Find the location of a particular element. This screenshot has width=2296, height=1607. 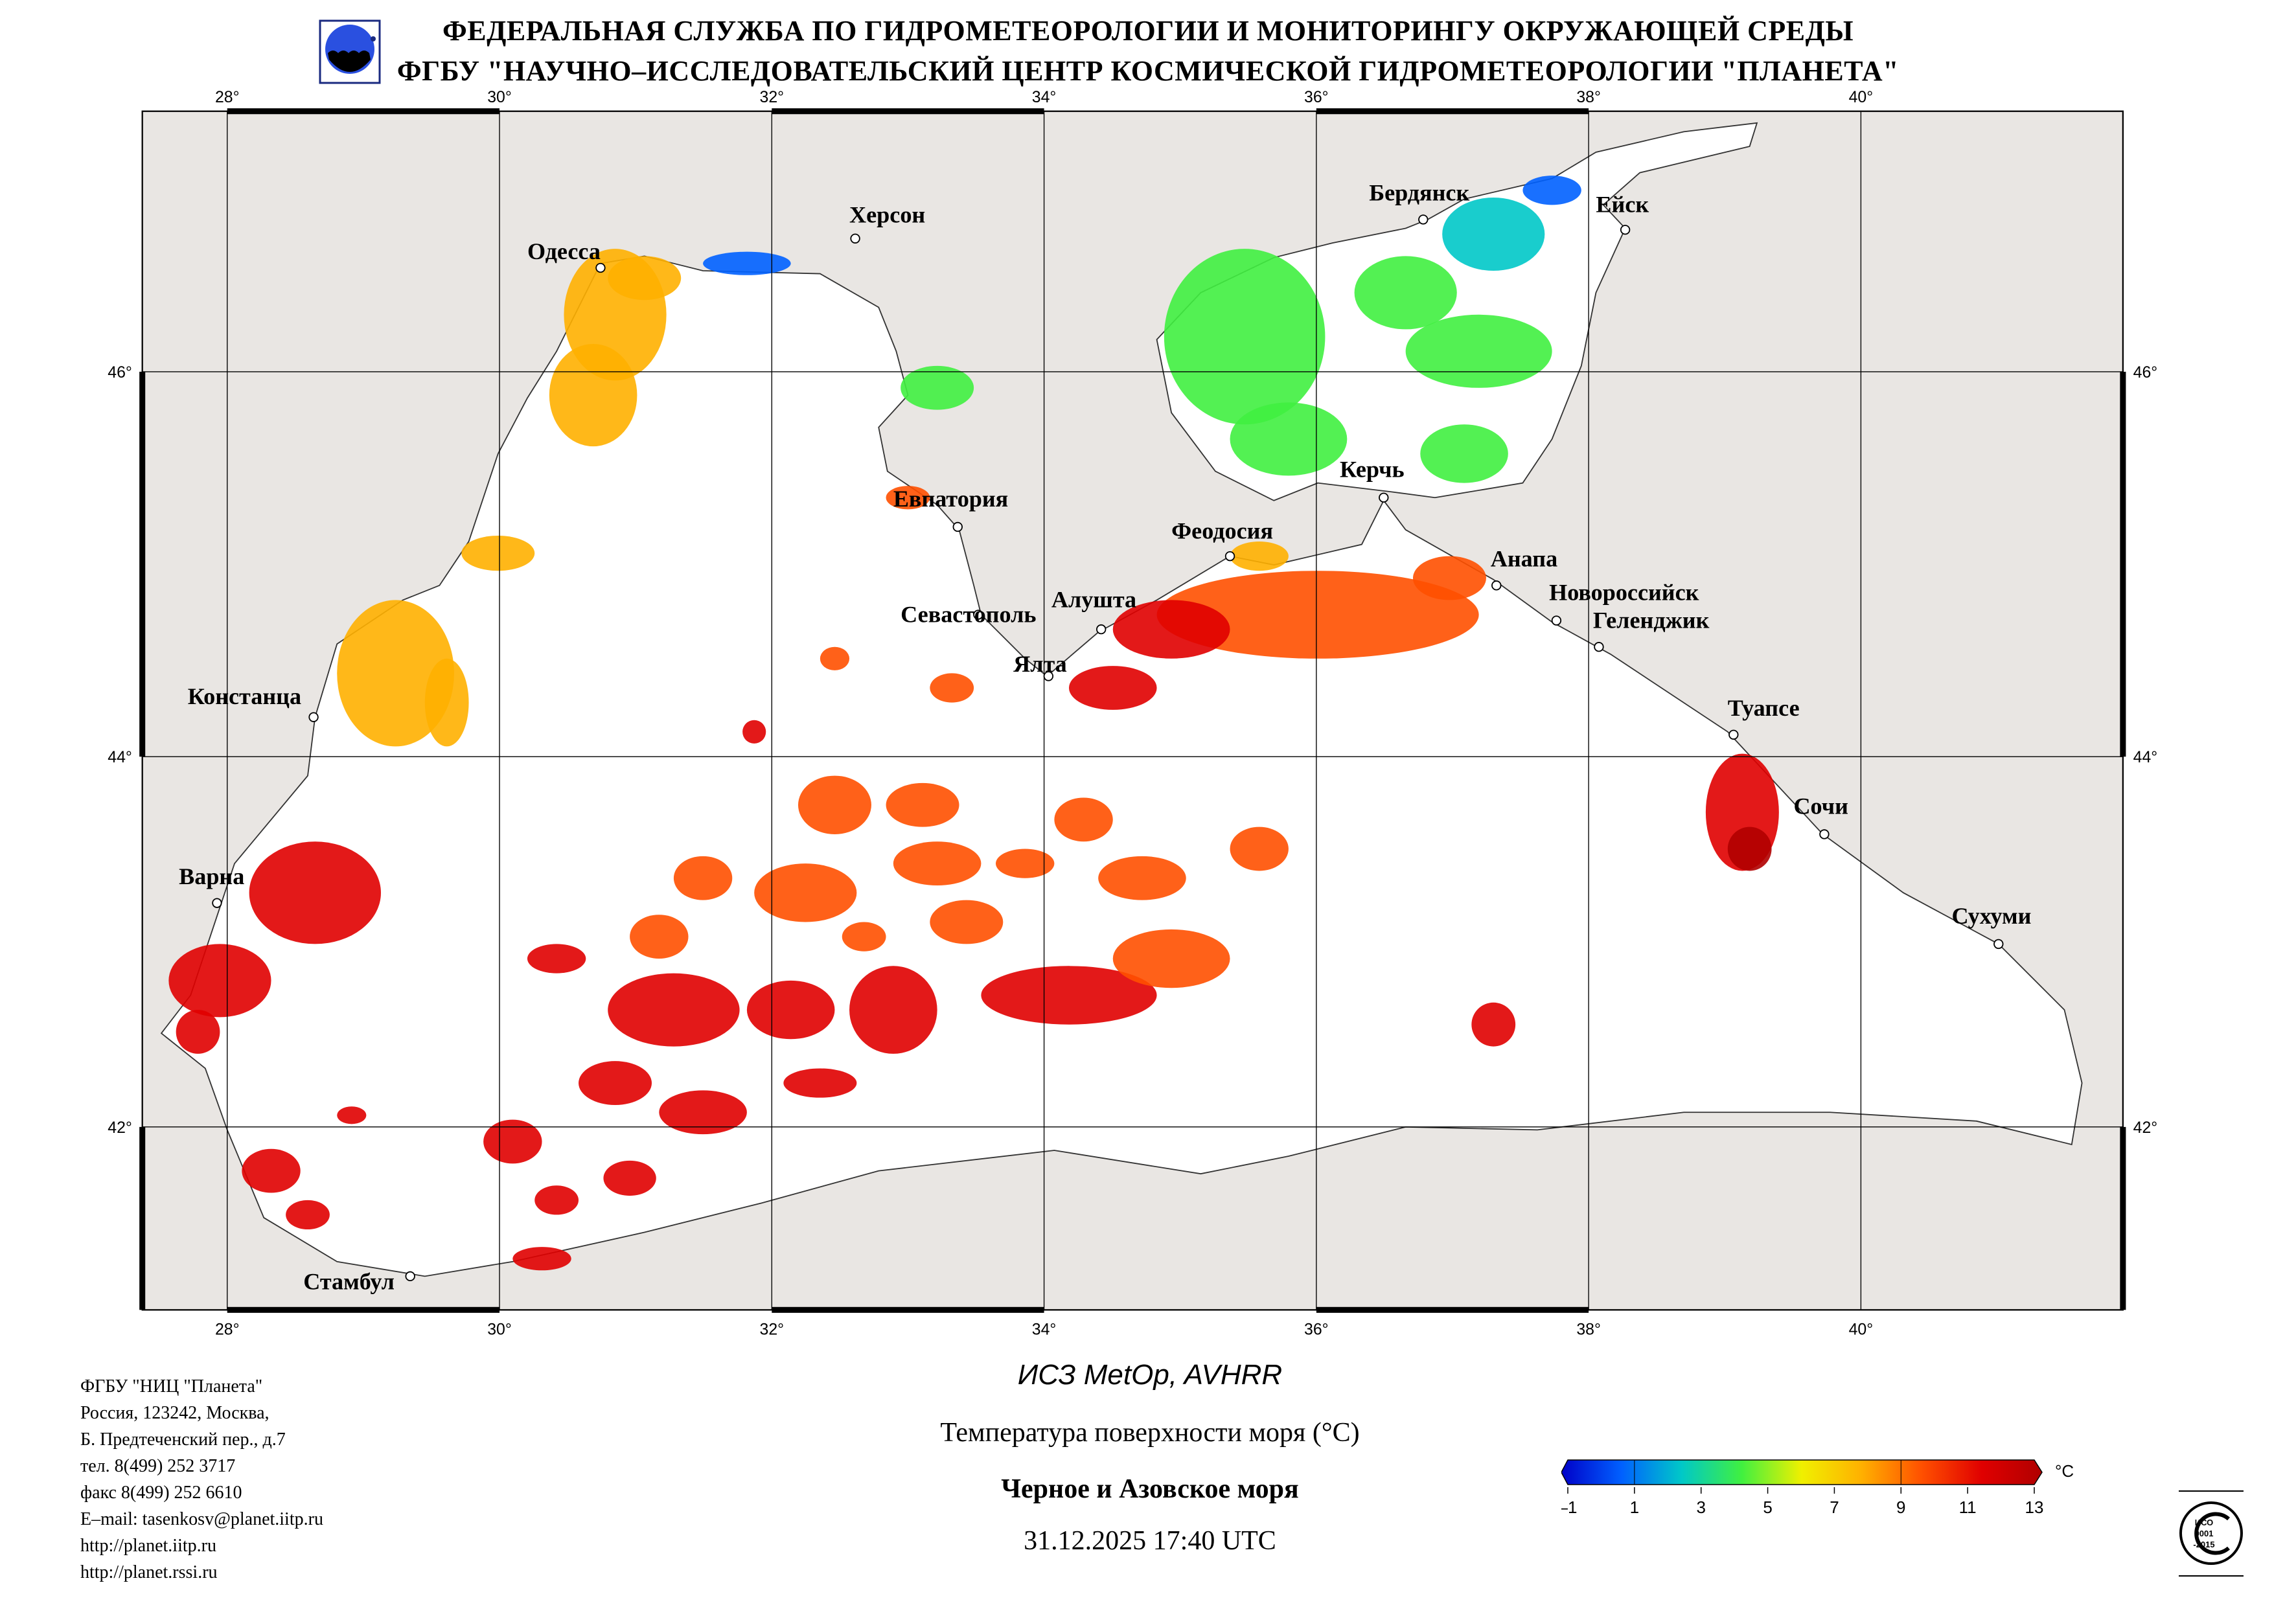

address-line: ФГБУ "НИЦ "Планета" is located at coordinates (171, 1386).